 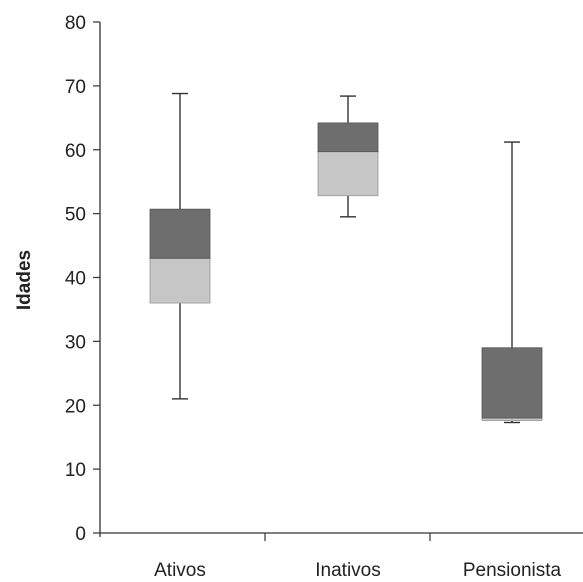 I want to click on x-category-label: Pensionista, so click(x=512, y=570).